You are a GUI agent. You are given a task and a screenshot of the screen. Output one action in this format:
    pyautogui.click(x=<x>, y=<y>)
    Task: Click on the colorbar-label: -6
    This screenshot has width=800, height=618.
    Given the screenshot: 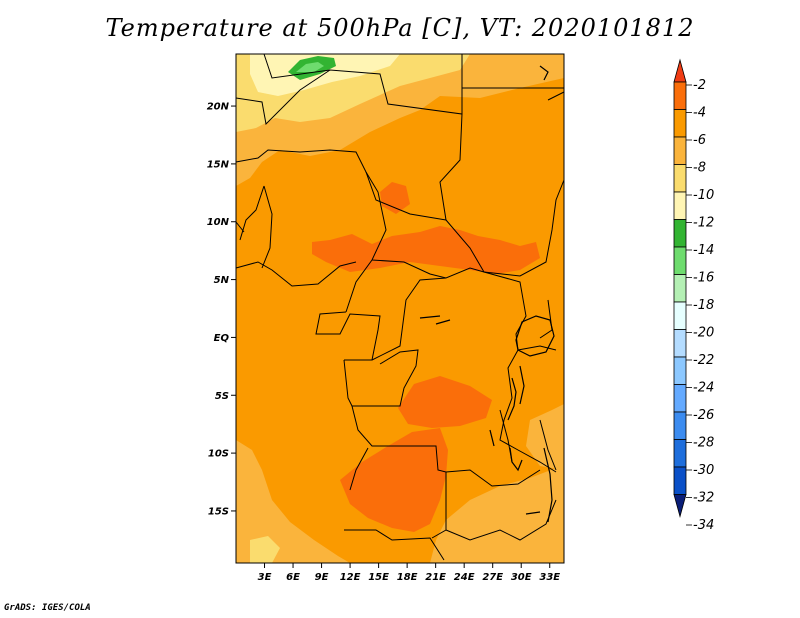 What is the action you would take?
    pyautogui.click(x=699, y=140)
    